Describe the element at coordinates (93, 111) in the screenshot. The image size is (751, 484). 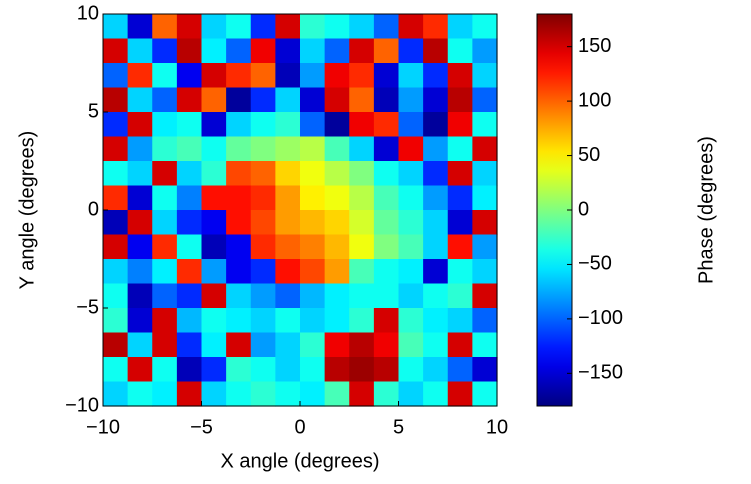
I see `y-tick-label: 5` at that location.